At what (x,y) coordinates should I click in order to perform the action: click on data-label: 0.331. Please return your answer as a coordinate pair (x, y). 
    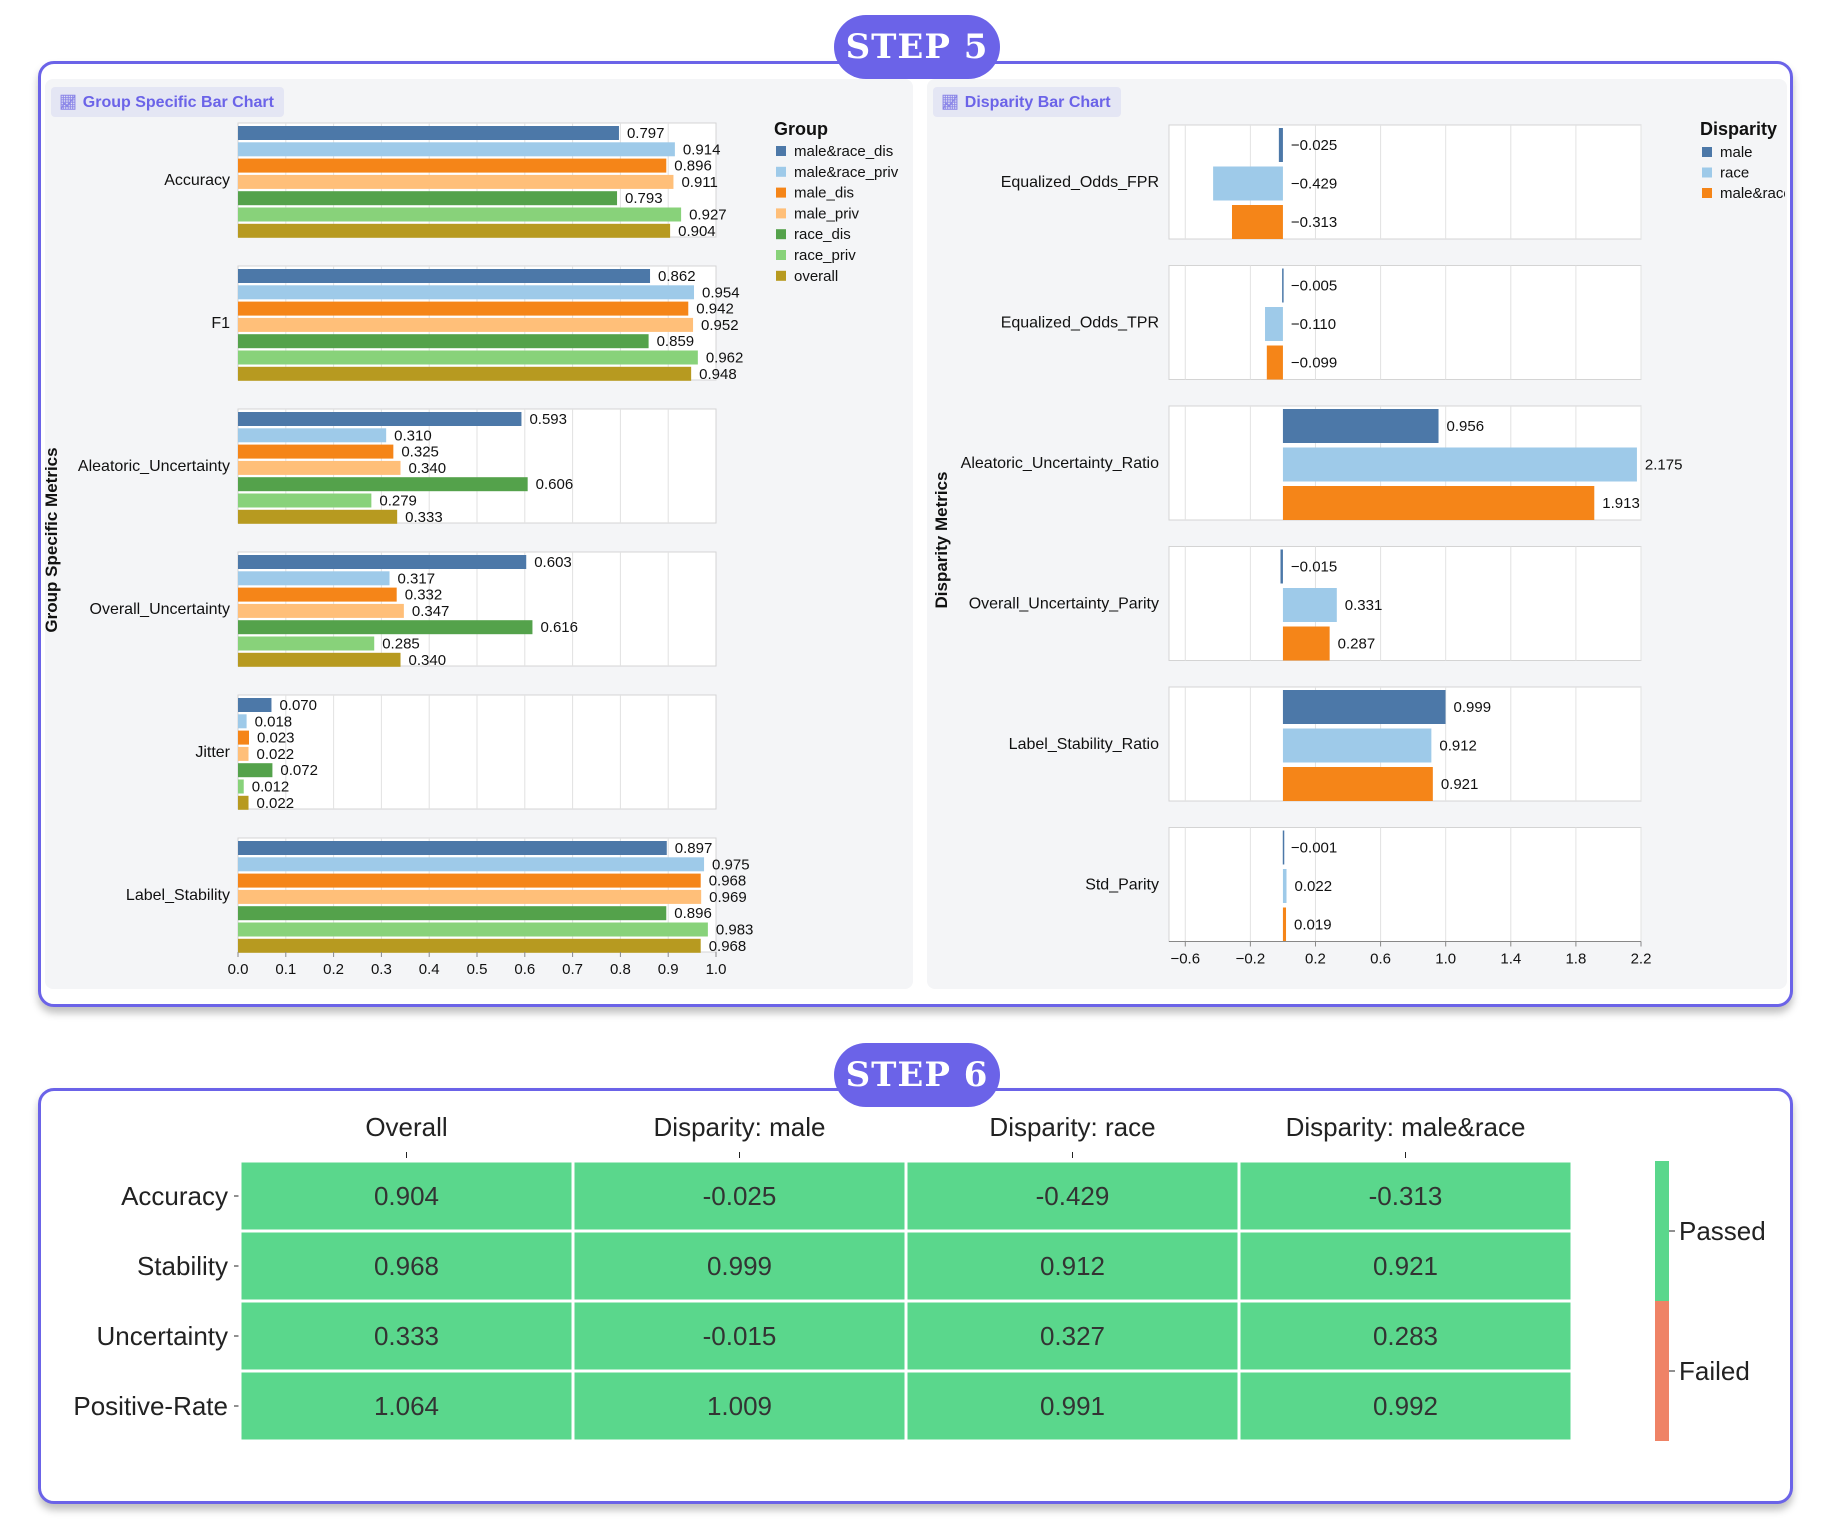
    Looking at the image, I should click on (1364, 605).